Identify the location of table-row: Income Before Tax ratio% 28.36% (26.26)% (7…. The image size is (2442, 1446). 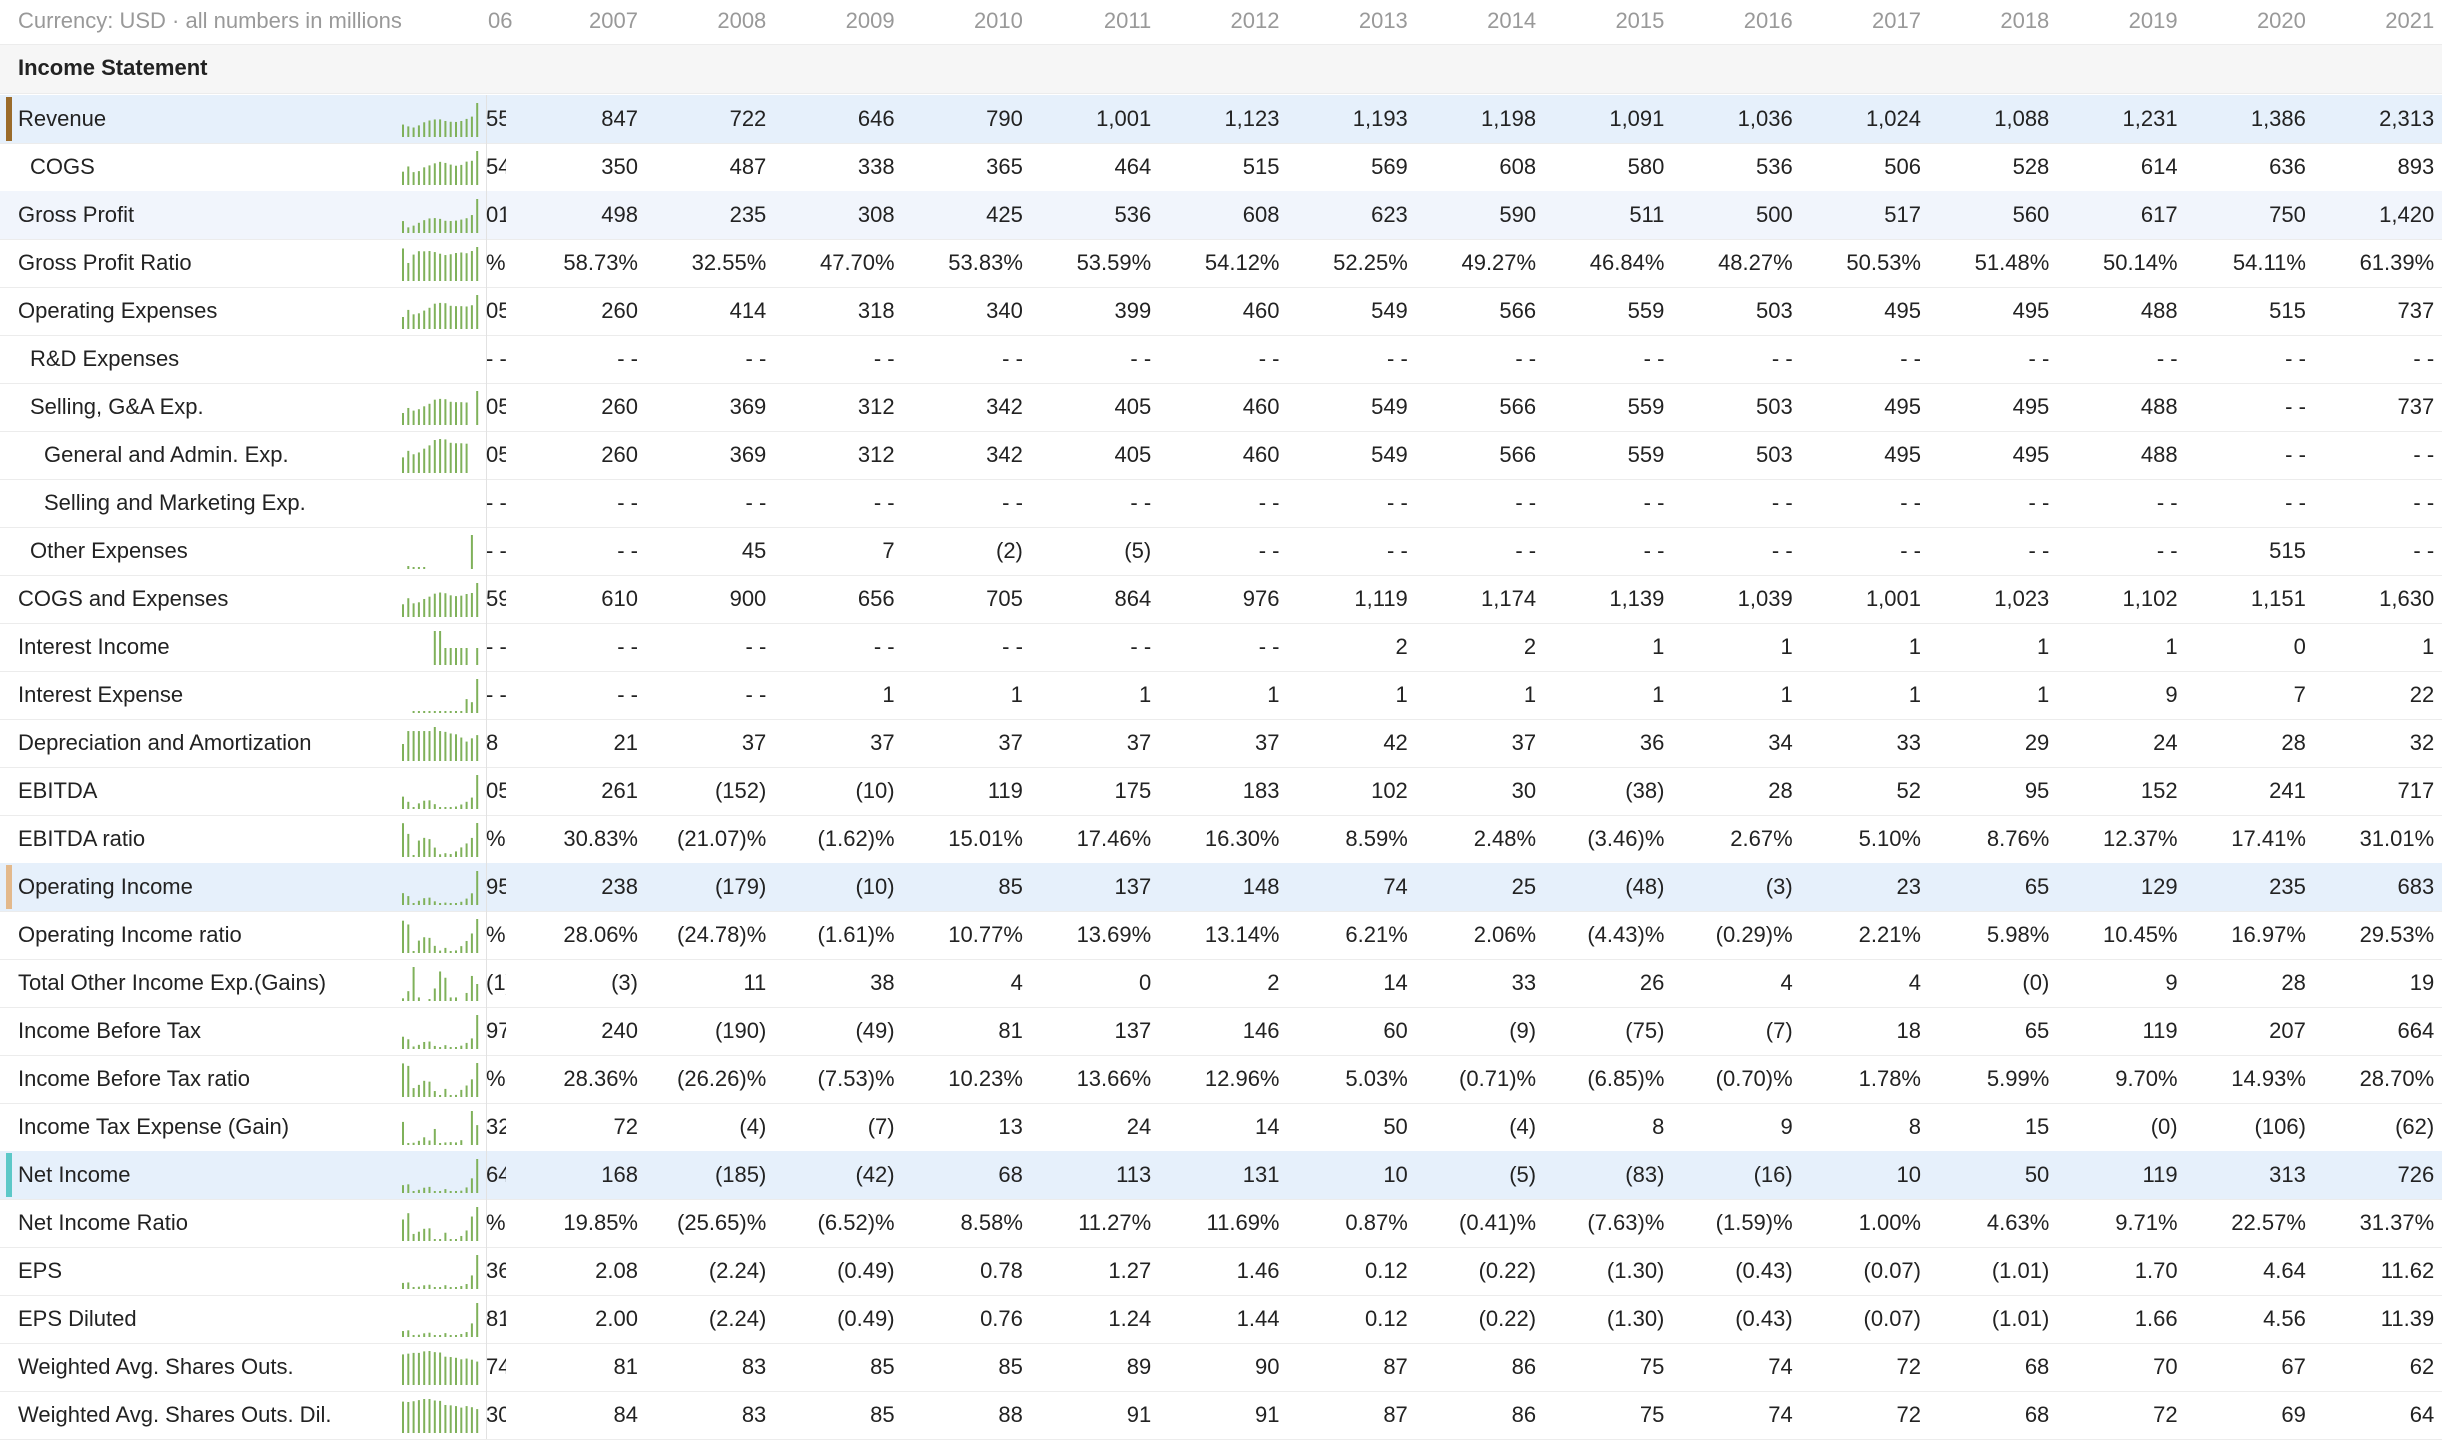
(1221, 1079).